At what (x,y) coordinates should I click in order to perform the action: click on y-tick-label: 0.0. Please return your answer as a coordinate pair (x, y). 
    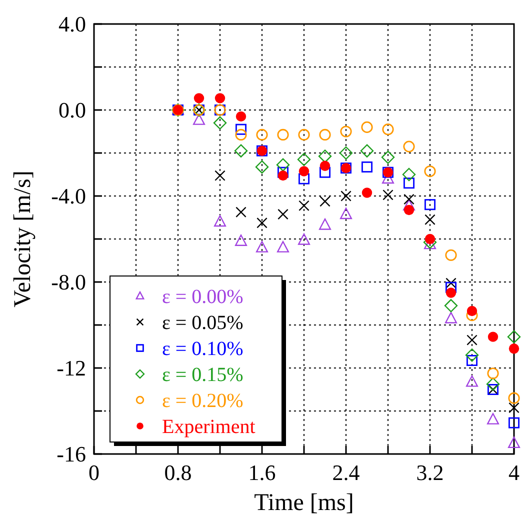
    Looking at the image, I should click on (72, 110).